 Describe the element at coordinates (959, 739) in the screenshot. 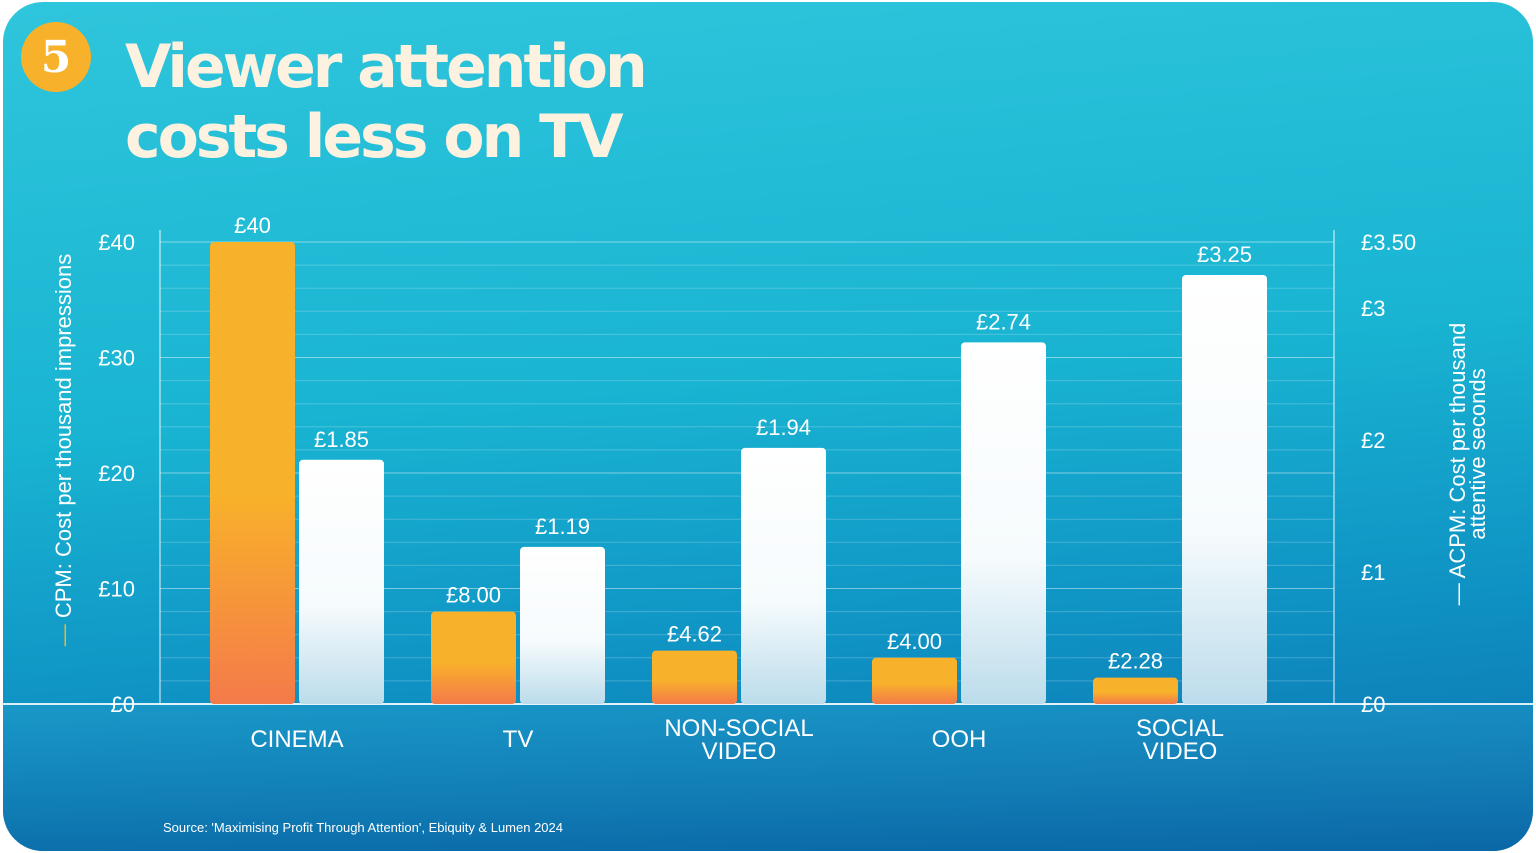

I see `category-label: OOH` at that location.